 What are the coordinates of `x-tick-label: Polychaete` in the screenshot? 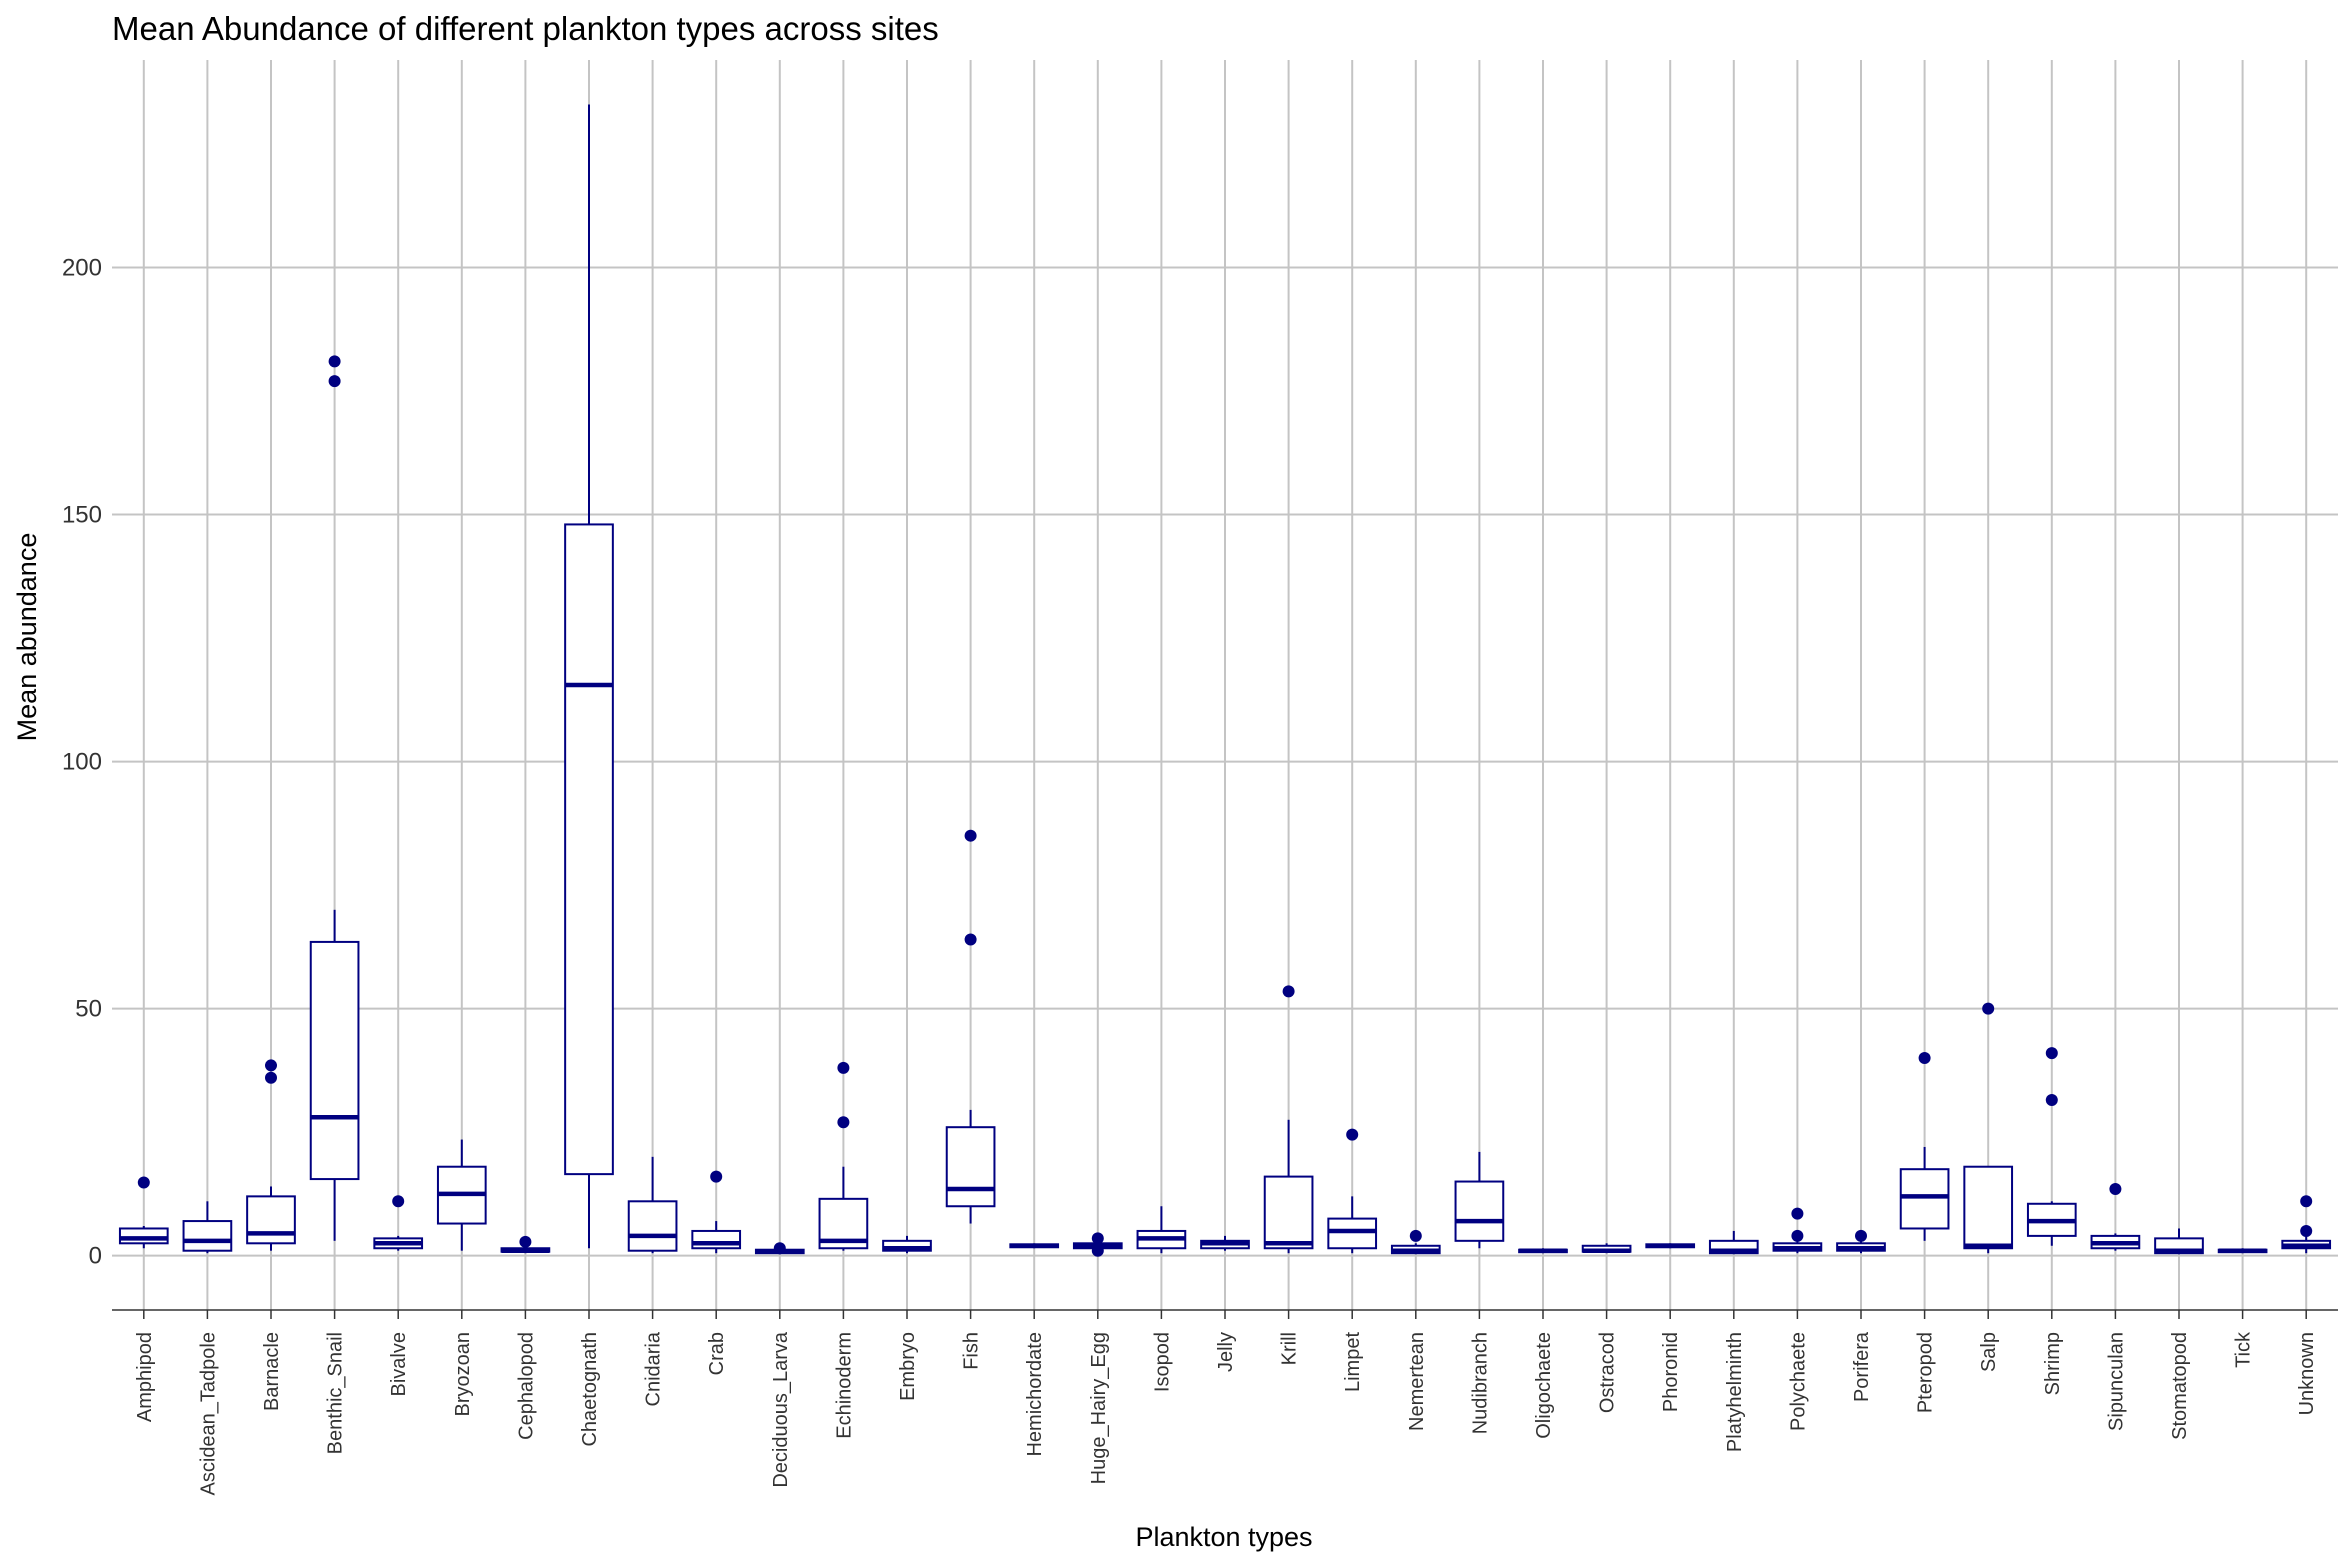 It's located at (1798, 1381).